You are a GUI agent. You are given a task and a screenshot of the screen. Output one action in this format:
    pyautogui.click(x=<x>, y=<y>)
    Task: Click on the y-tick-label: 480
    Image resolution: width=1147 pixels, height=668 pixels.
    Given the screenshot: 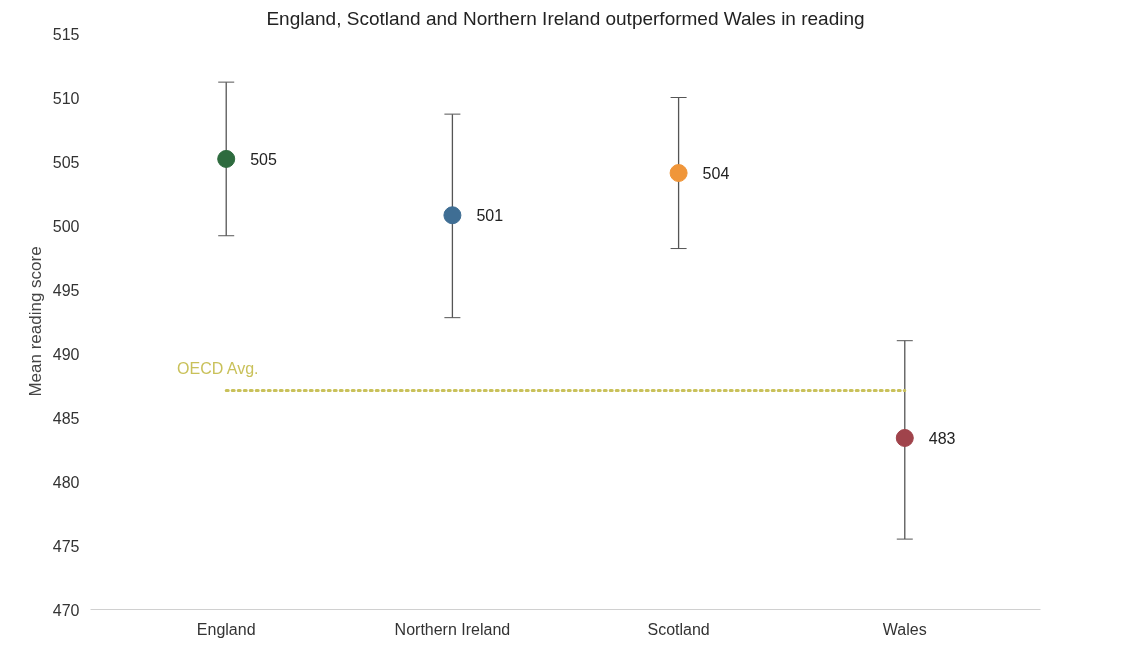 What is the action you would take?
    pyautogui.click(x=66, y=482)
    